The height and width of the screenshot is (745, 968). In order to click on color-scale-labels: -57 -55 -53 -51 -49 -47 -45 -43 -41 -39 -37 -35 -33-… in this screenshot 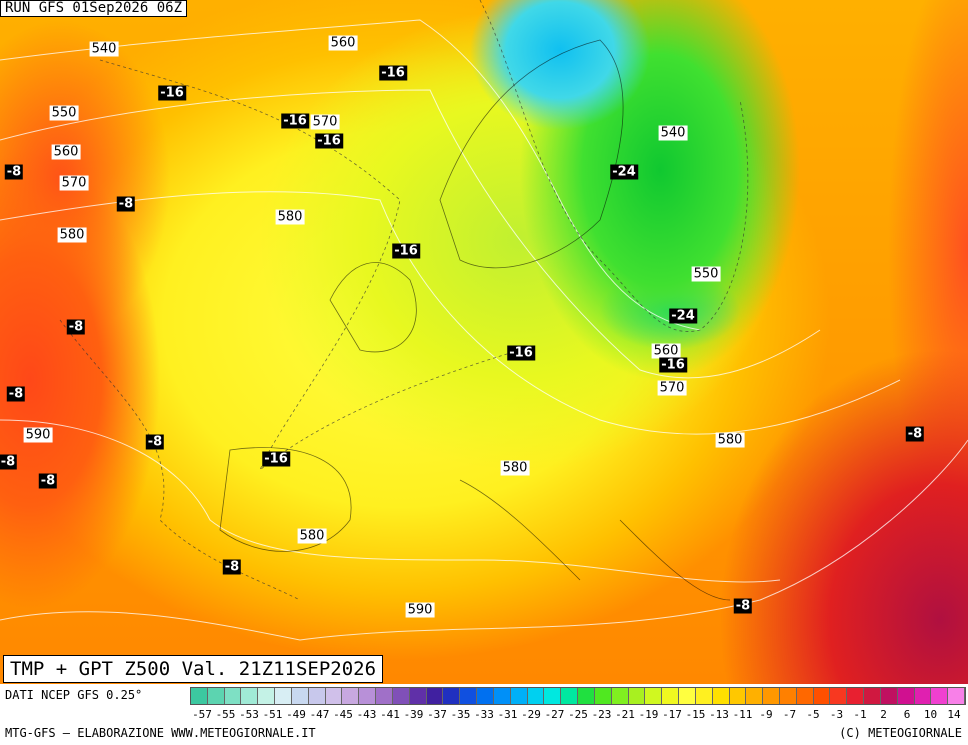, I will do `click(578, 715)`.